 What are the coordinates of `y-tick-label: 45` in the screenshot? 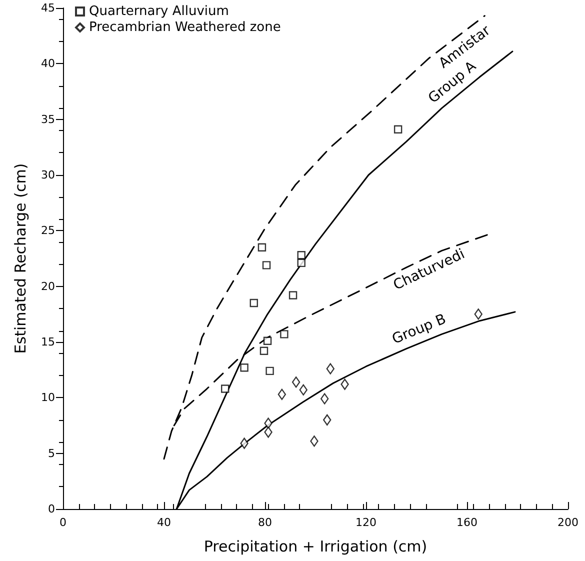 It's located at (48, 8).